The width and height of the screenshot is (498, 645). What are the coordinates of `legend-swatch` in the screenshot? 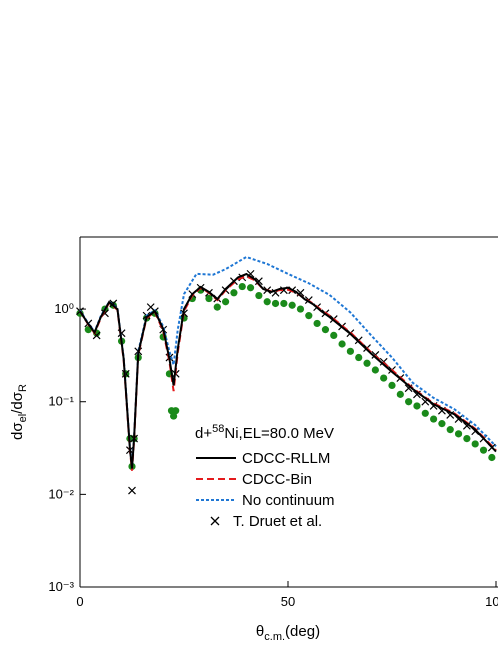 It's located at (215, 521).